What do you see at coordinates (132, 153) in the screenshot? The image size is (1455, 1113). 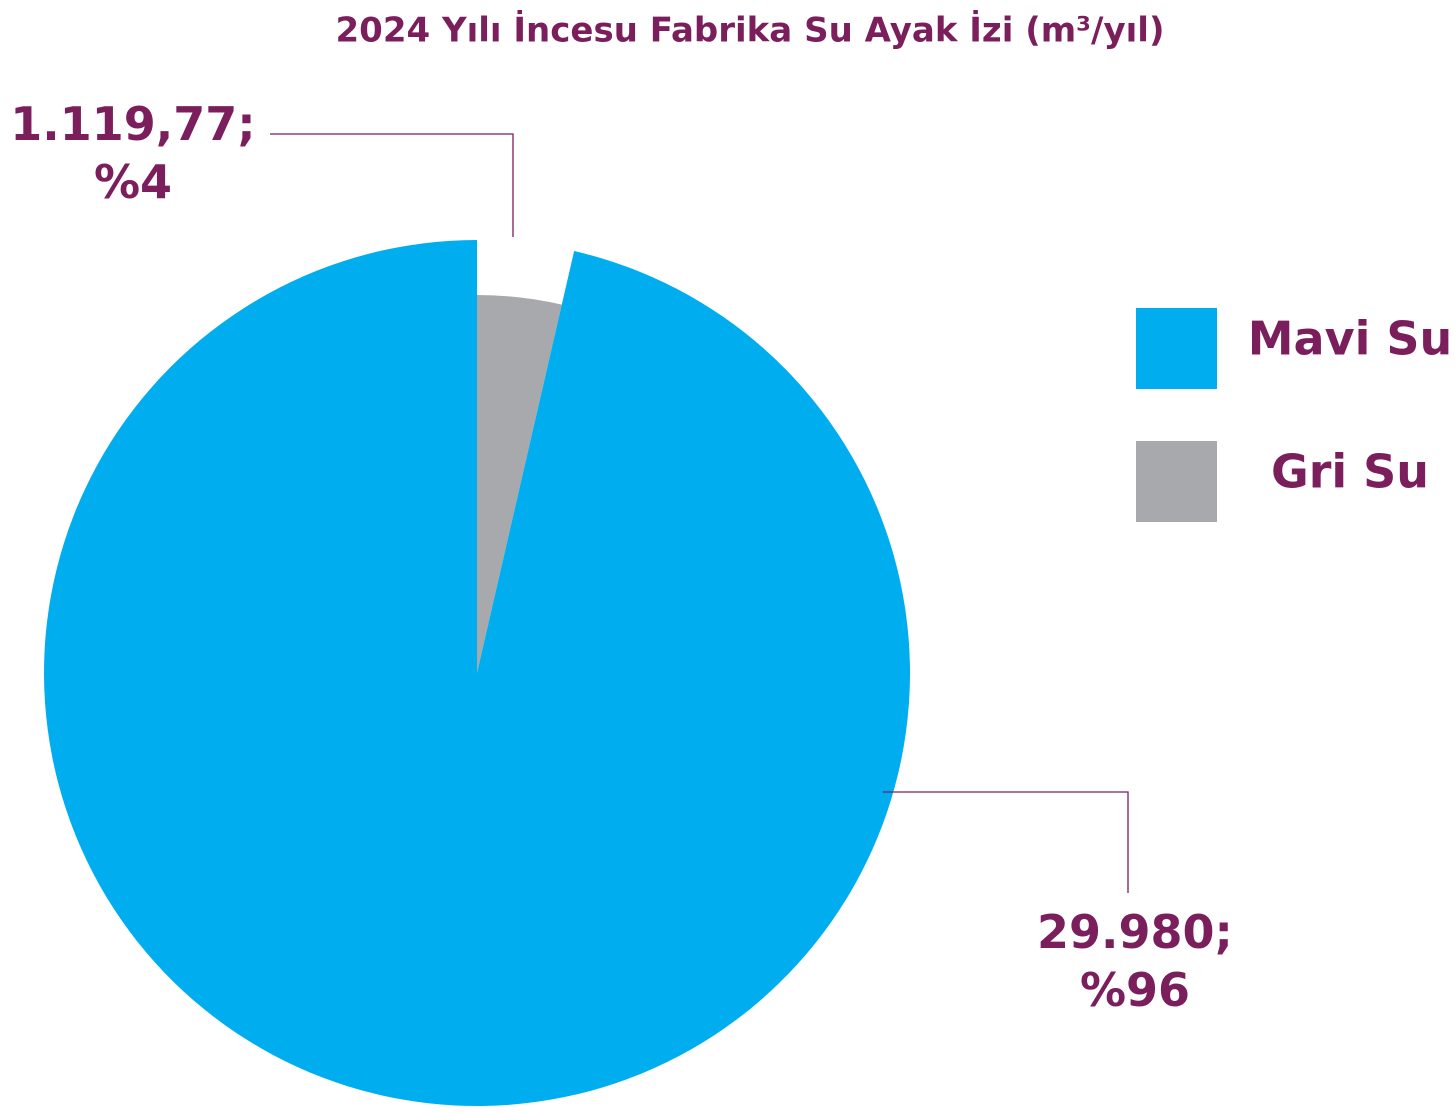 I see `data-label: 1.119,77; %4` at bounding box center [132, 153].